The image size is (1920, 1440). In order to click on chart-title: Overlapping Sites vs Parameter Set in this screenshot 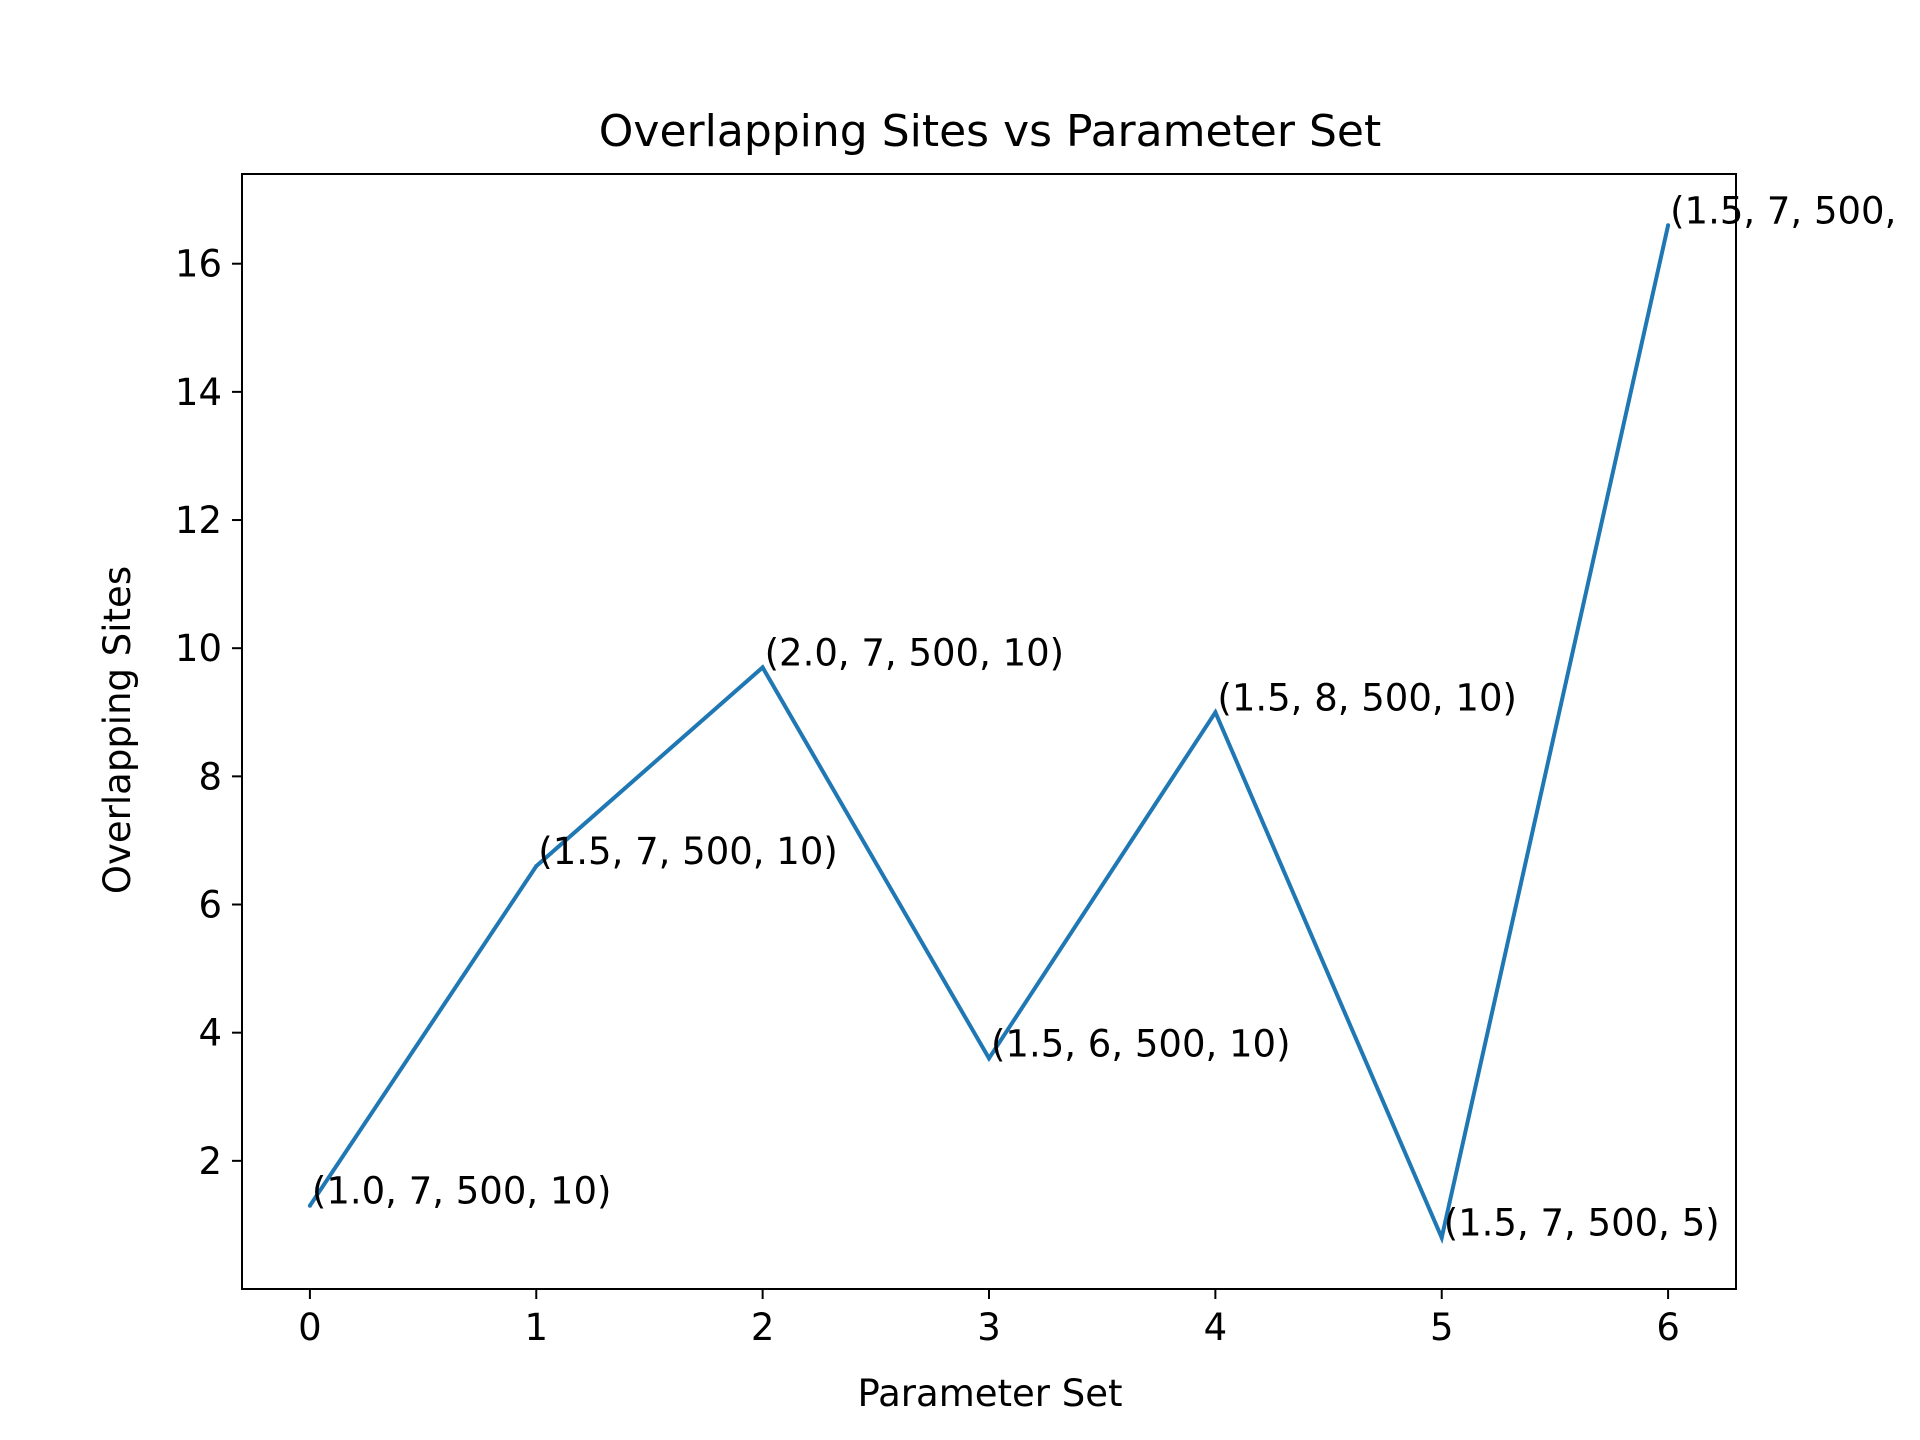, I will do `click(990, 131)`.